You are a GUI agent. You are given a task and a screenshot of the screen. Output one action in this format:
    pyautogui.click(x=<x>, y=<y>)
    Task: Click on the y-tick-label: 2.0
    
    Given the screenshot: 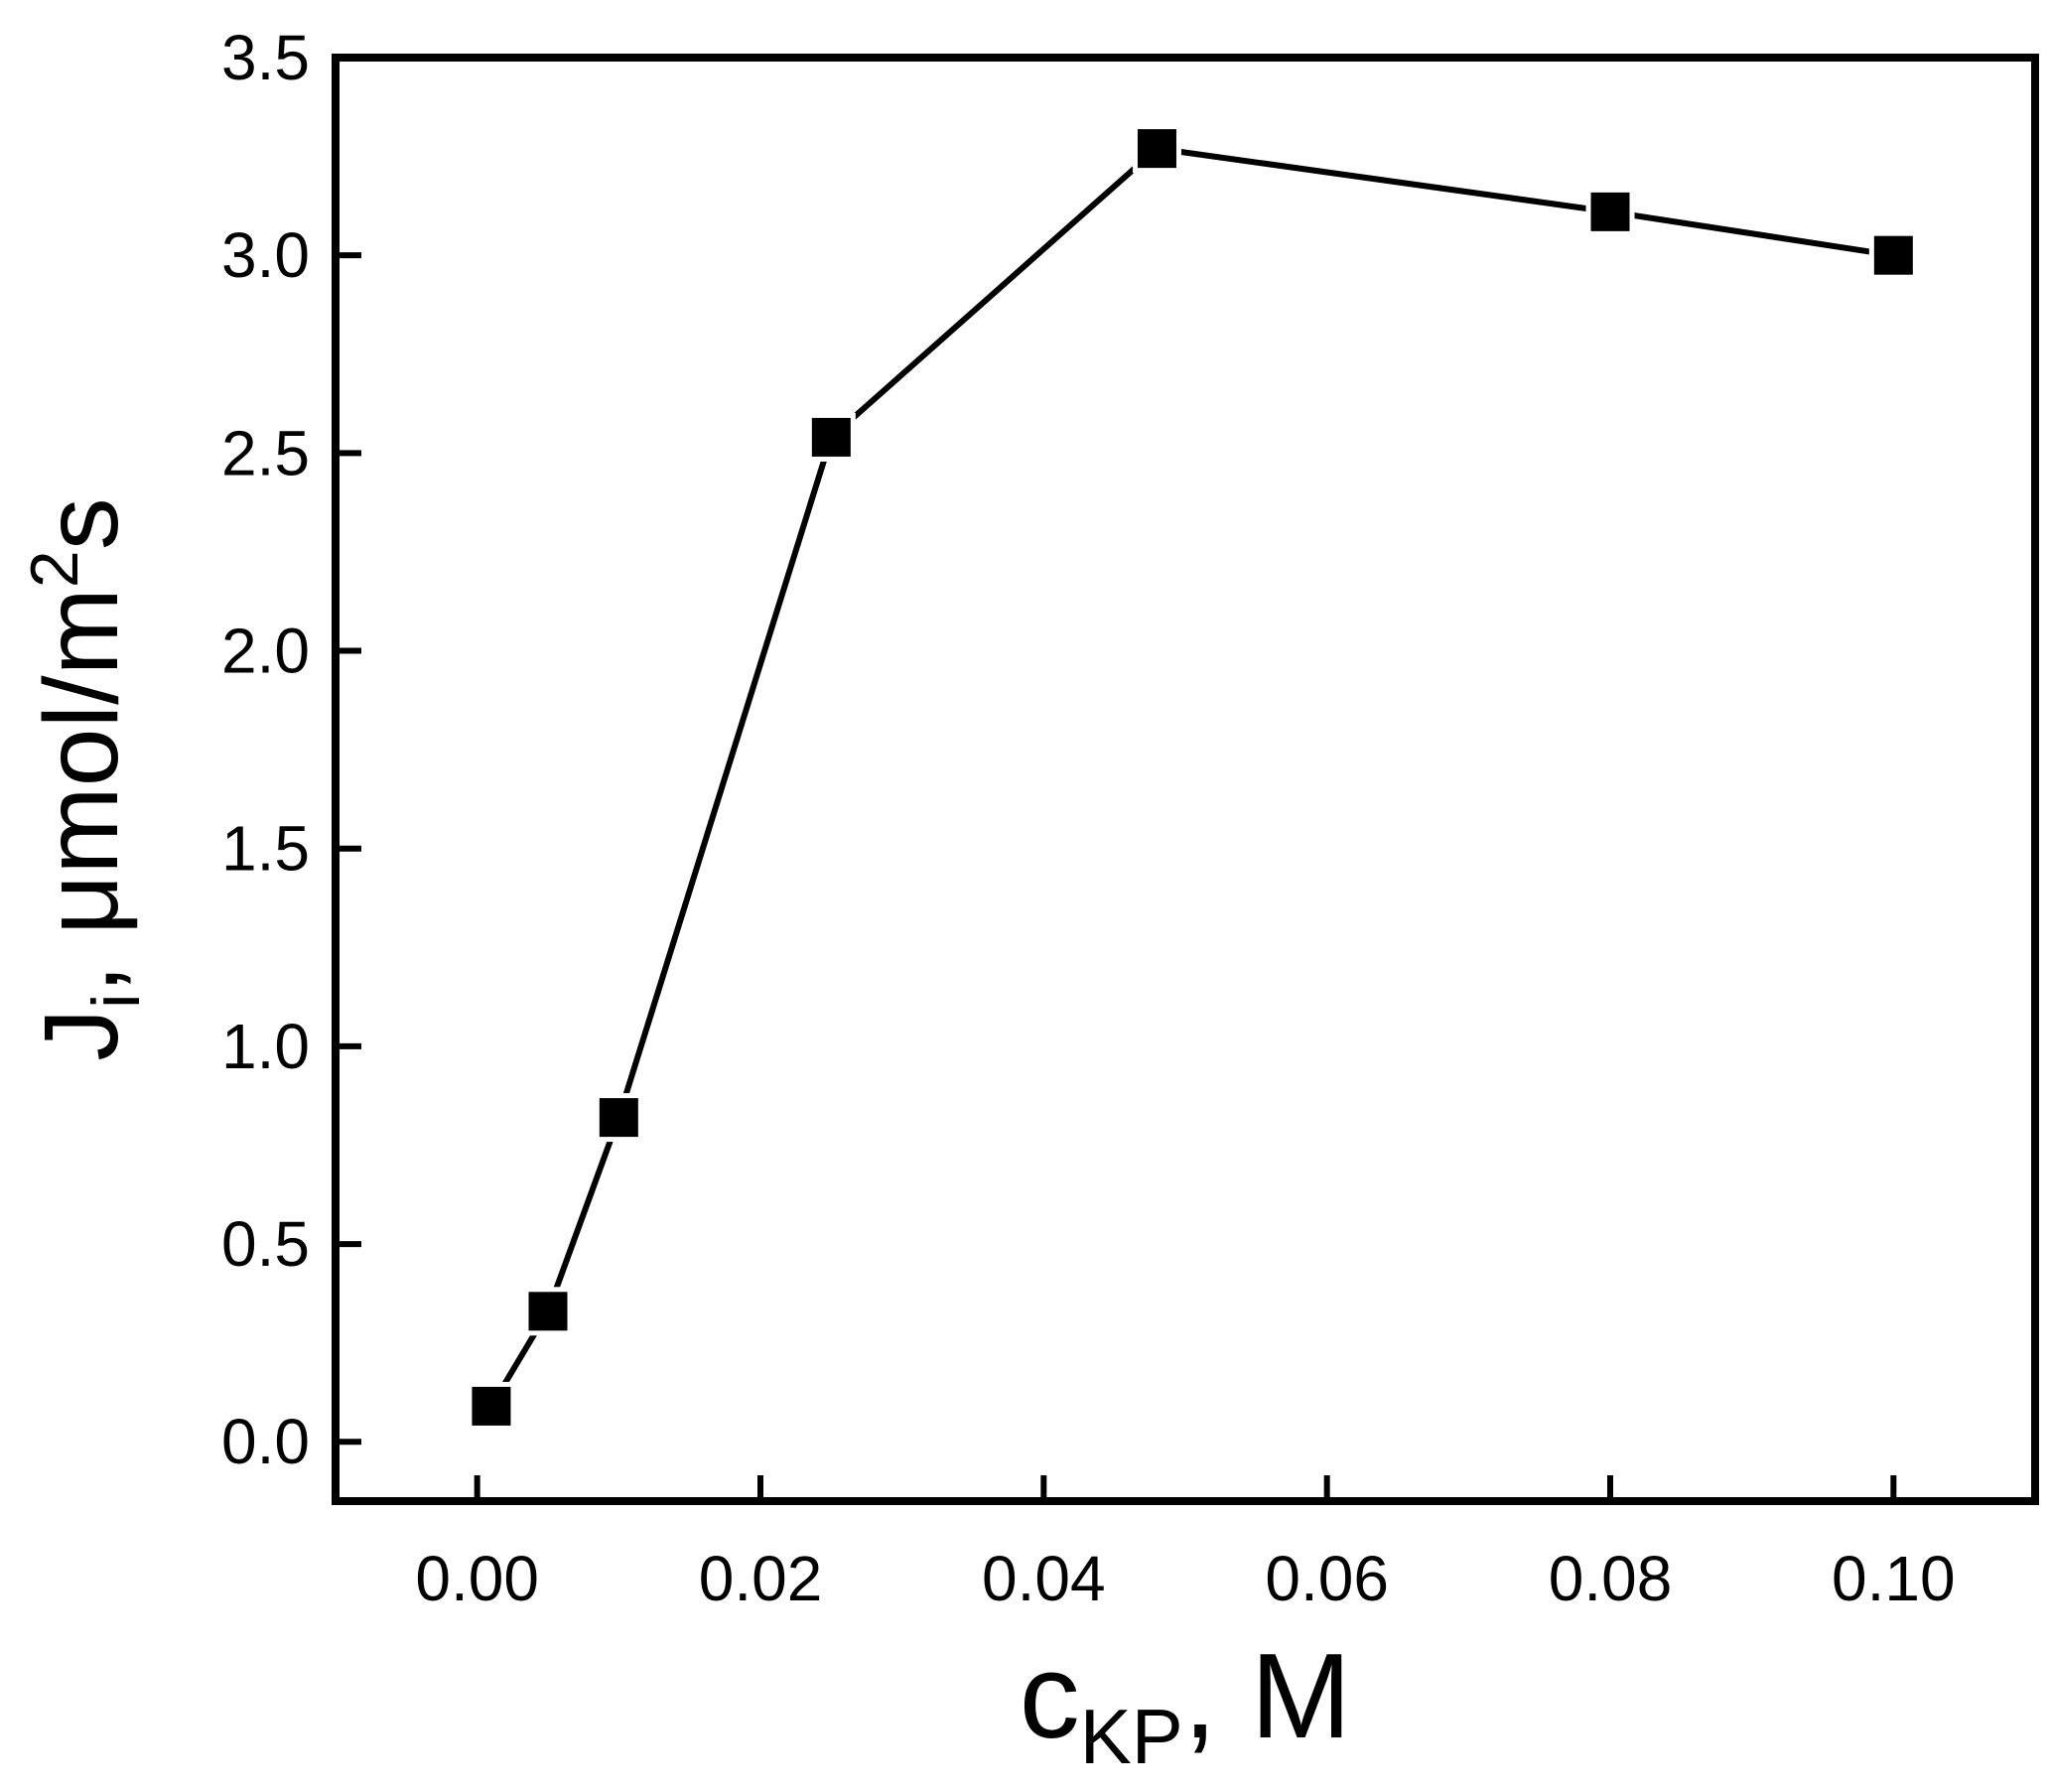 What is the action you would take?
    pyautogui.click(x=265, y=651)
    